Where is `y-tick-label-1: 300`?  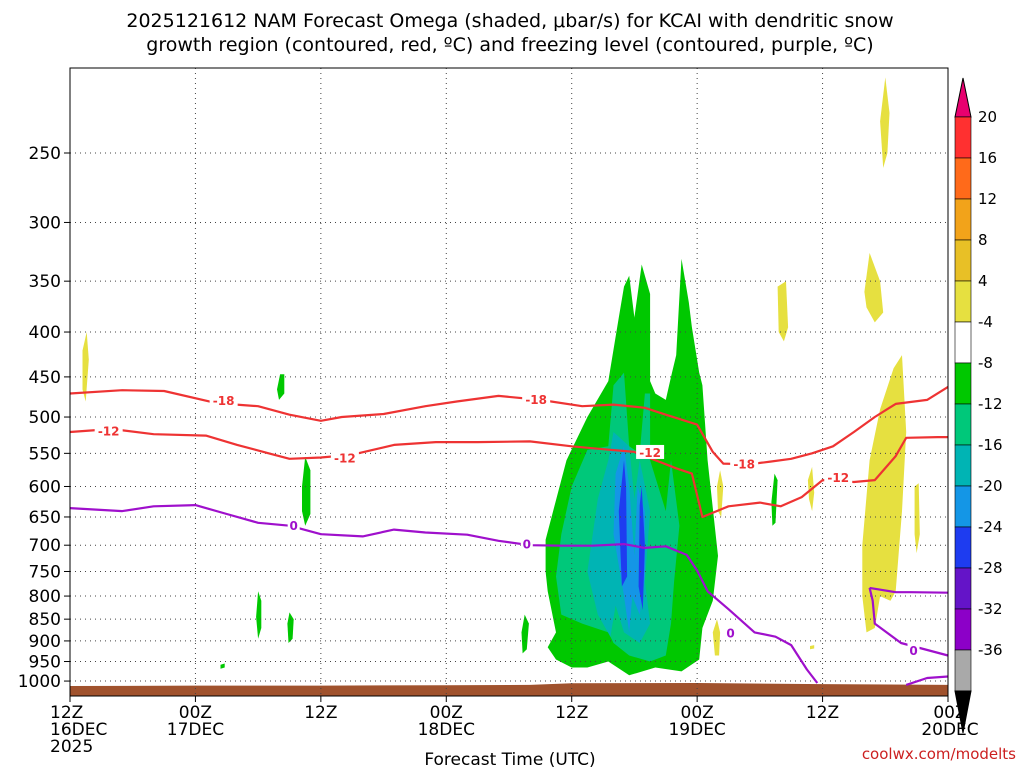 y-tick-label-1: 300 is located at coordinates (45, 223).